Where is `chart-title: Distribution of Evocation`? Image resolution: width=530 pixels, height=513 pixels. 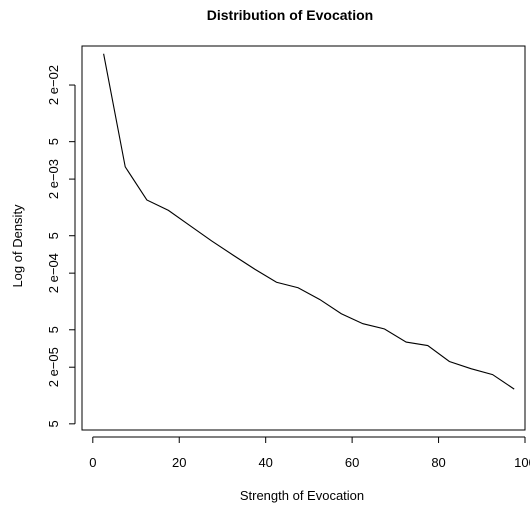
chart-title: Distribution of Evocation is located at coordinates (290, 15).